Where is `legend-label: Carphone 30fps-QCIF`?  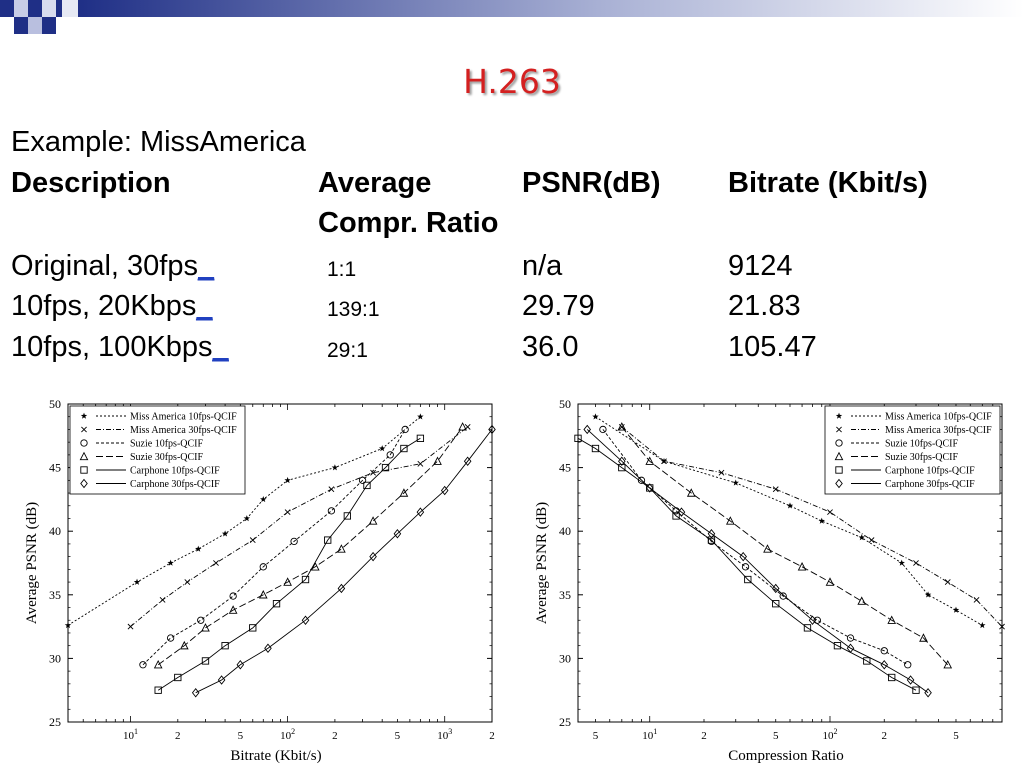
legend-label: Carphone 30fps-QCIF is located at coordinates (175, 484).